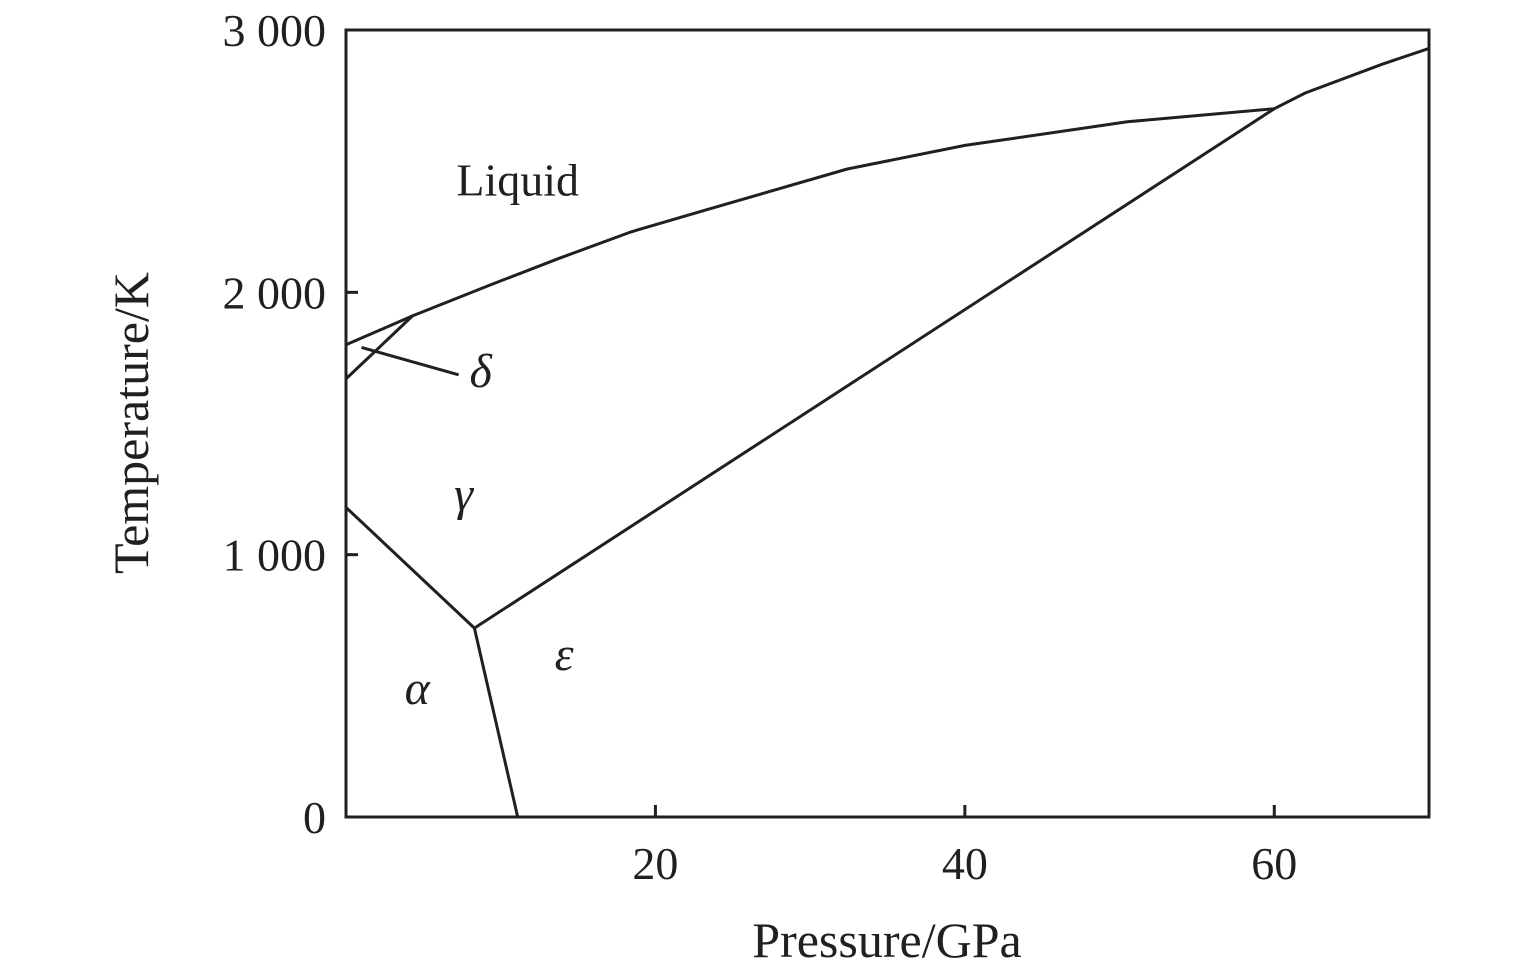  Describe the element at coordinates (655, 863) in the screenshot. I see `x-tick-label: 20` at that location.